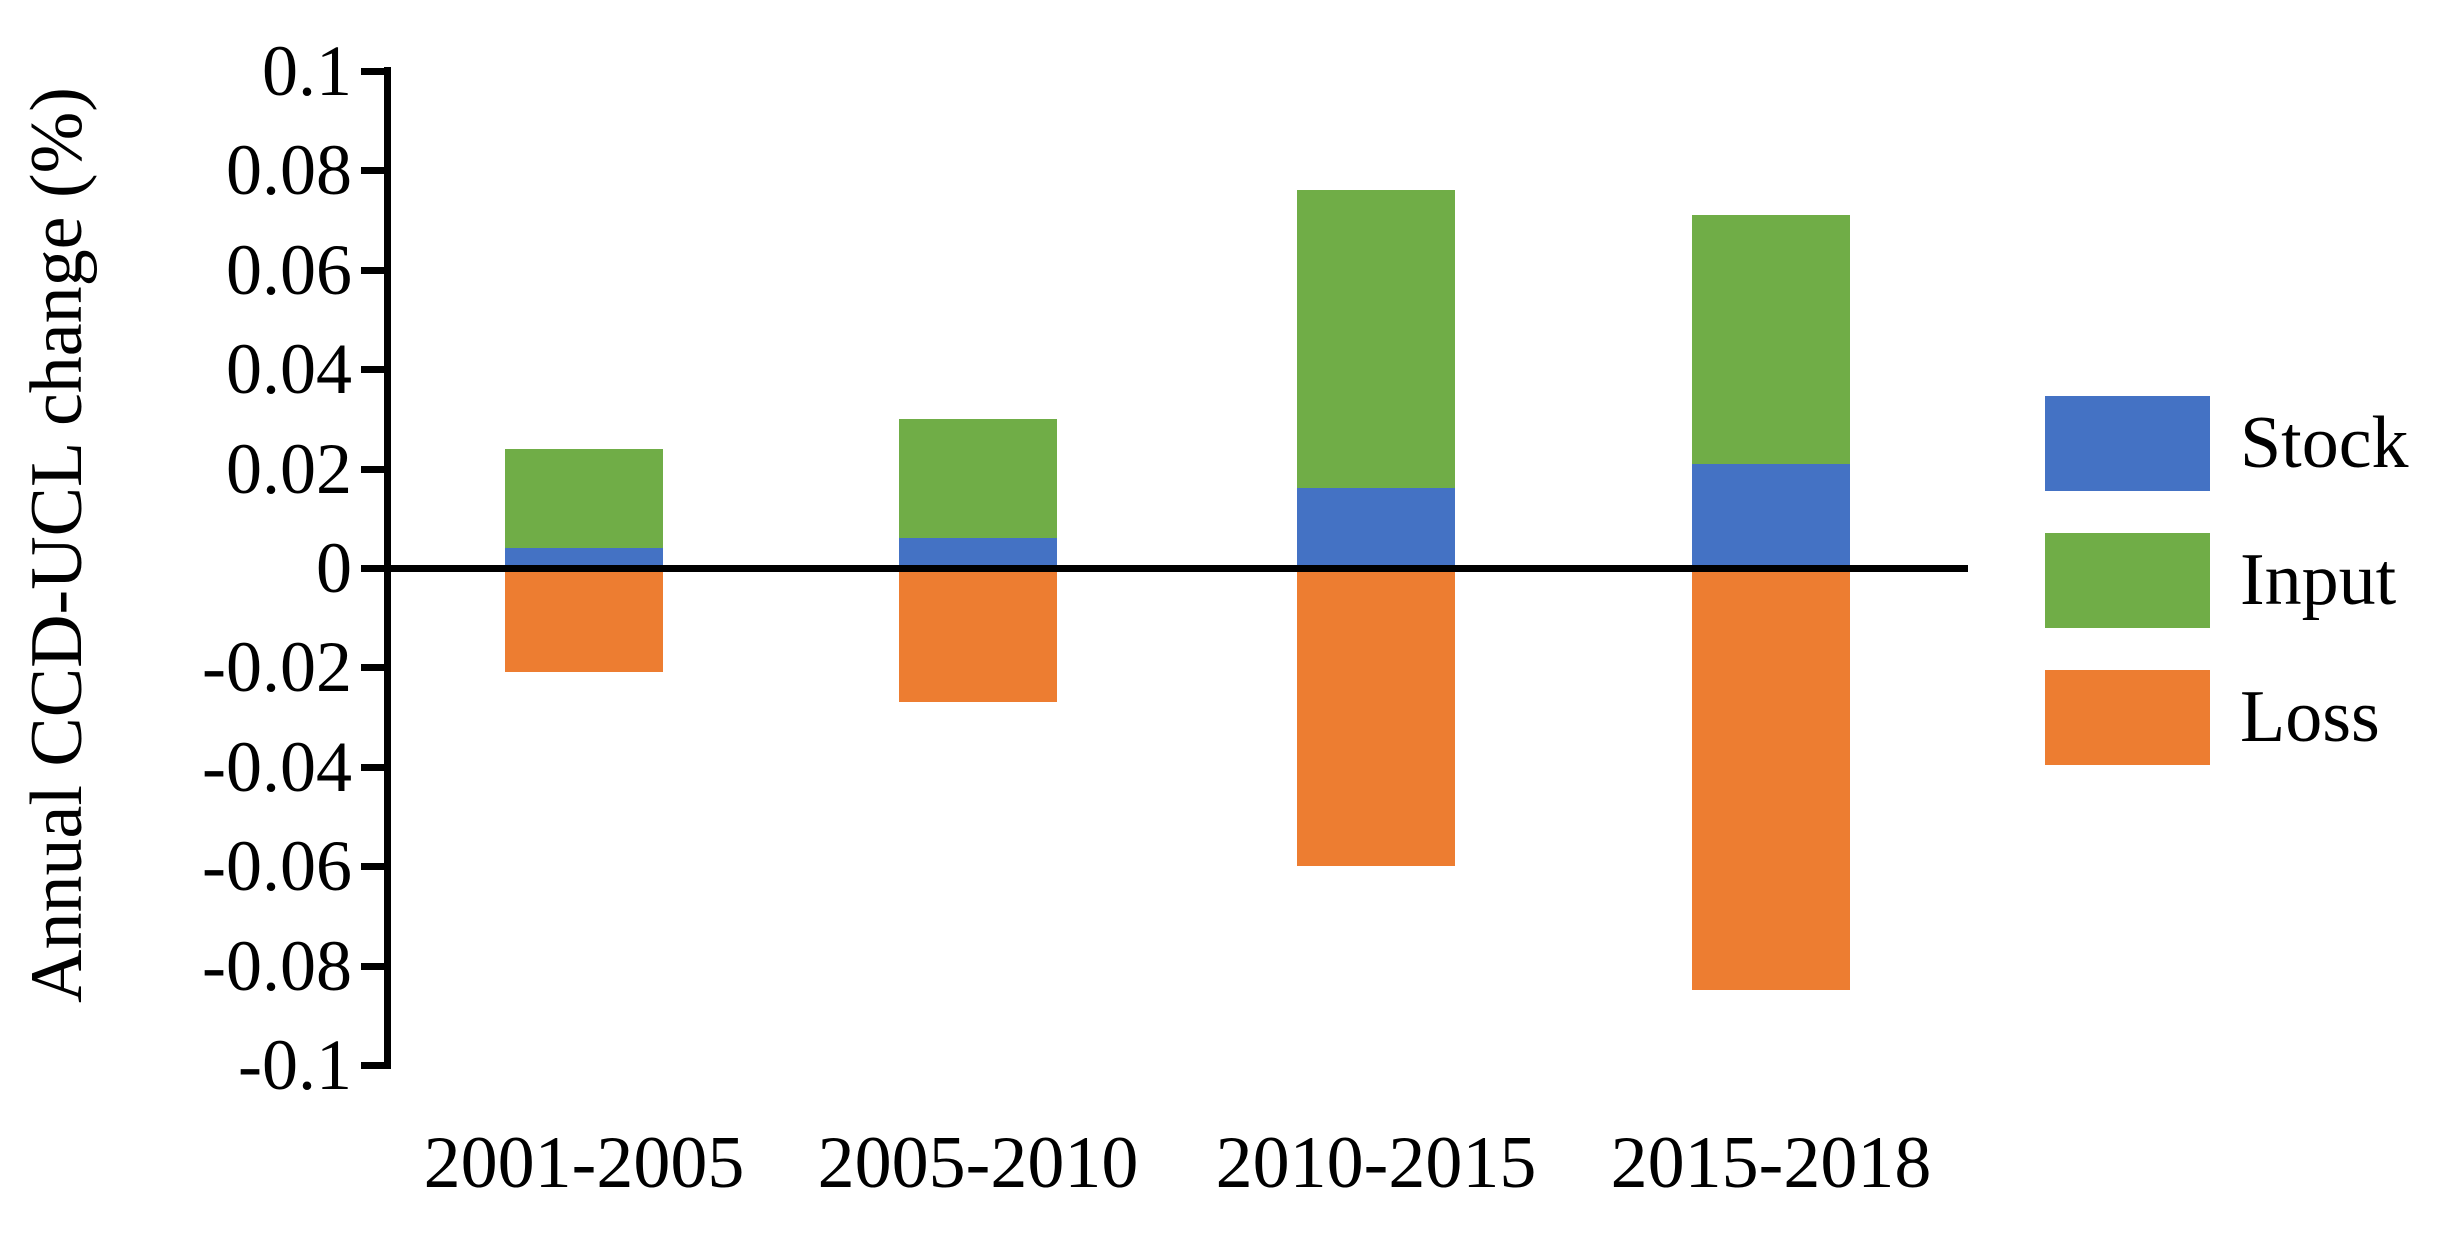  What do you see at coordinates (584, 1163) in the screenshot?
I see `x-axis-label: 2001-2005` at bounding box center [584, 1163].